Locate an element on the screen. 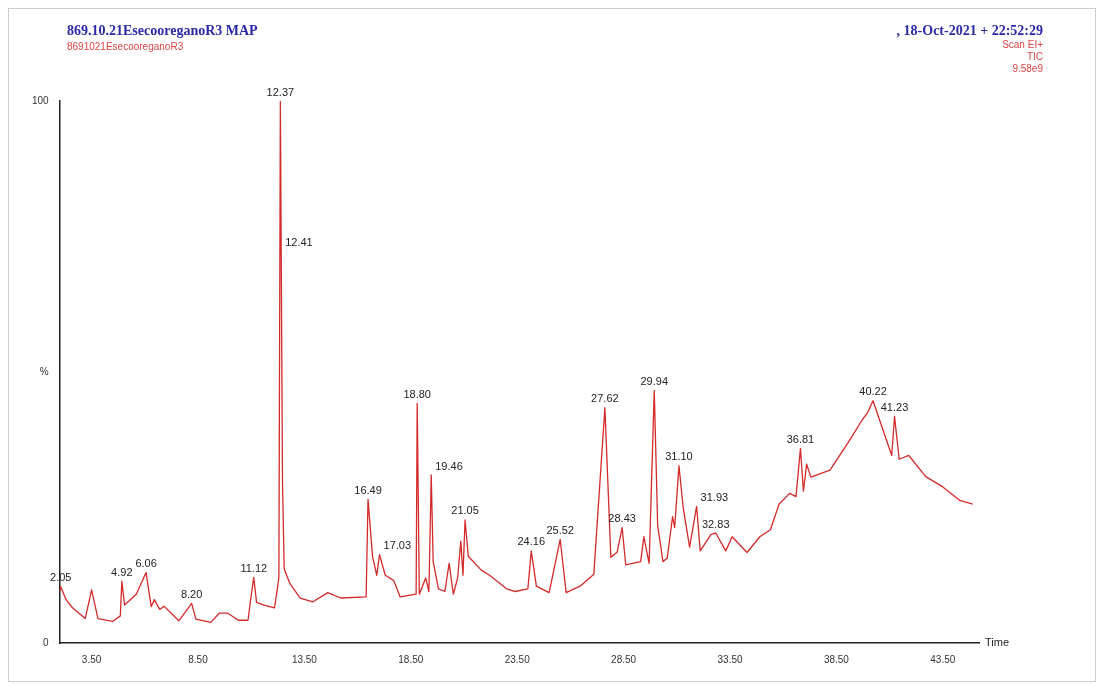 This screenshot has width=1106, height=692. y-tick-label: % is located at coordinates (44, 371).